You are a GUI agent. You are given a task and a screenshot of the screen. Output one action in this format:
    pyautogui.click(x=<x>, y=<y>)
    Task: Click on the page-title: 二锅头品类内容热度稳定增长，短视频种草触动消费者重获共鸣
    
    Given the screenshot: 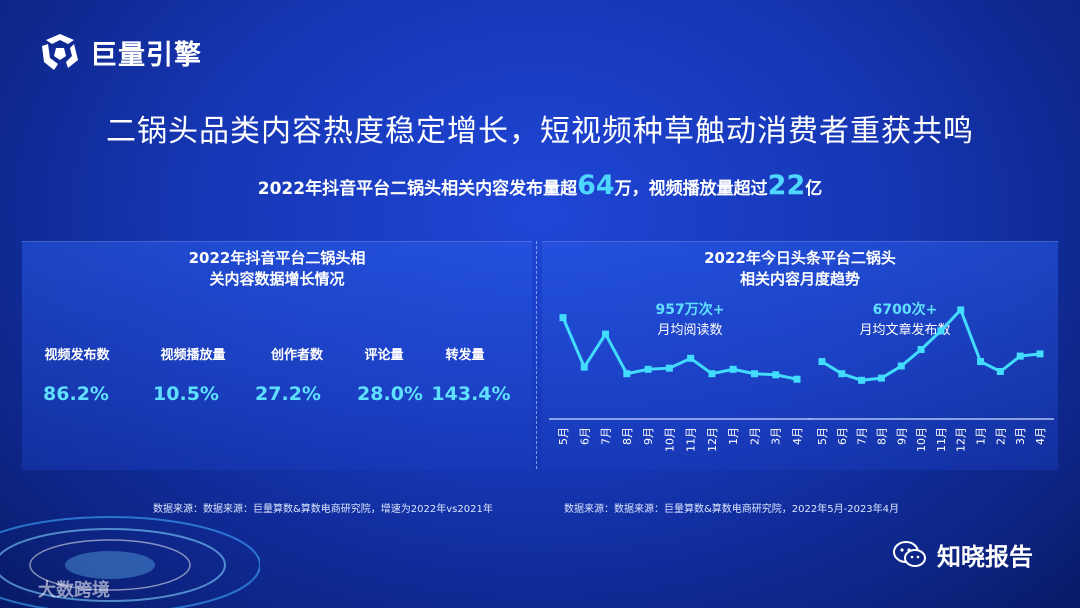 What is the action you would take?
    pyautogui.click(x=540, y=131)
    